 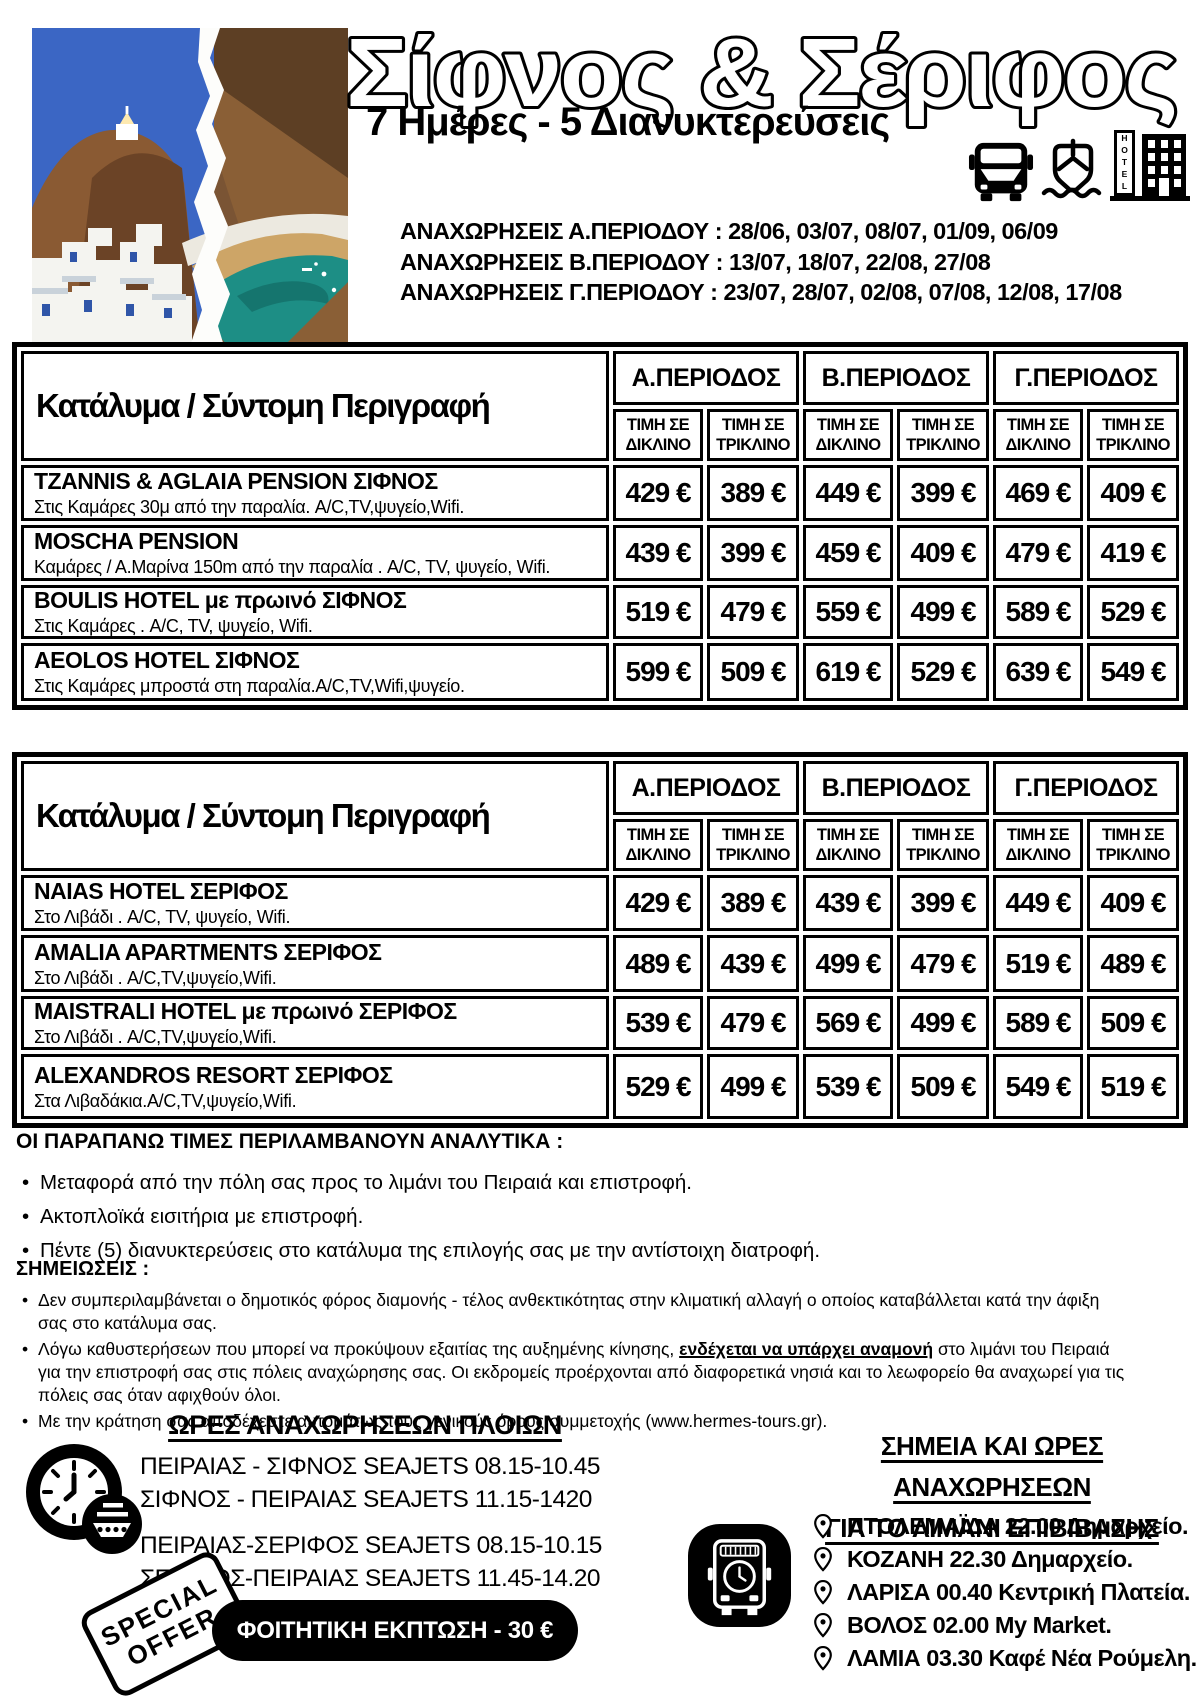 What do you see at coordinates (979, 1625) in the screenshot?
I see `stop-label: ΒΟΛΟΣ 02.00 My Market.` at bounding box center [979, 1625].